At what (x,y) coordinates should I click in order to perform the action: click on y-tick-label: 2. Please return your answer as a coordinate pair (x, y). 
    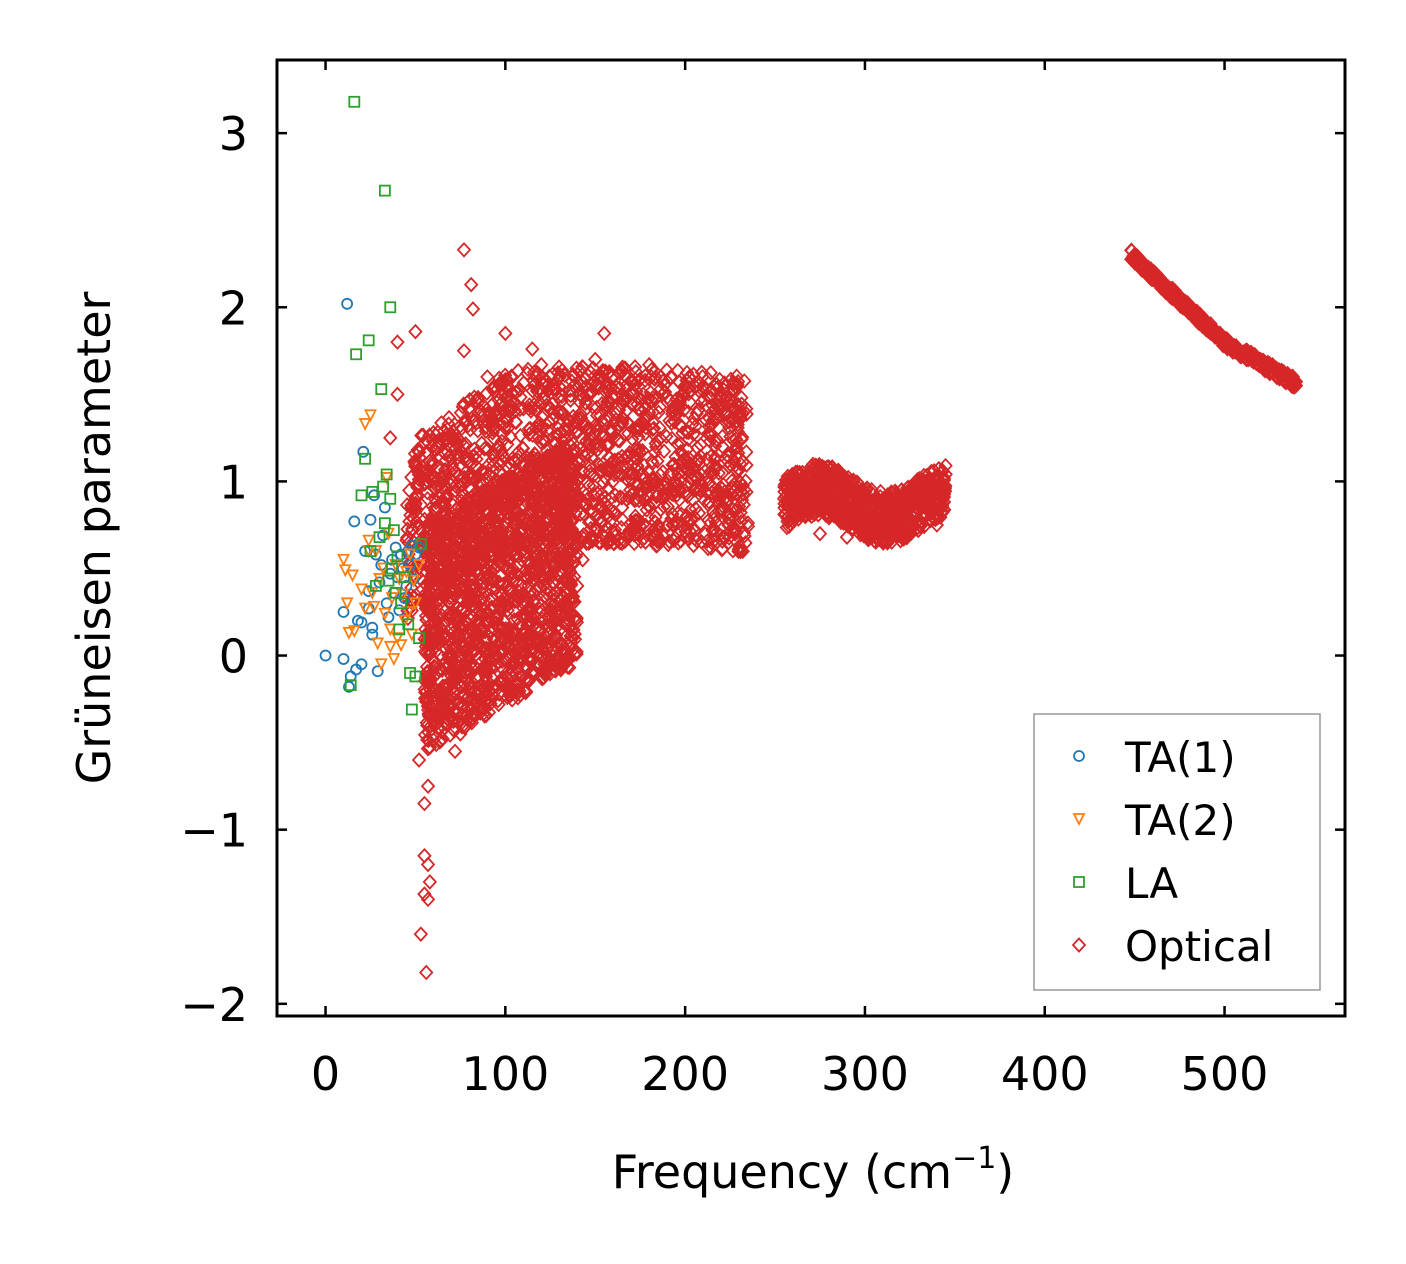
    Looking at the image, I should click on (233, 308).